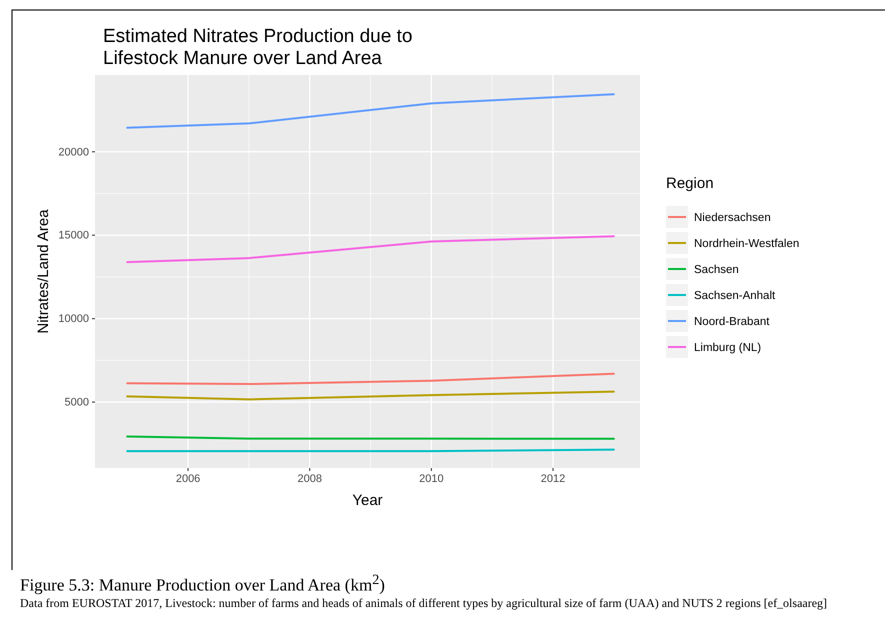  What do you see at coordinates (424, 603) in the screenshot?
I see `text: Data from EUROSTAT 2017, Livestock: number of farms and heads of animals of different types by agricultural size of farm (UAA) and NUTS 2 regions [ef_olsaareg]` at bounding box center [424, 603].